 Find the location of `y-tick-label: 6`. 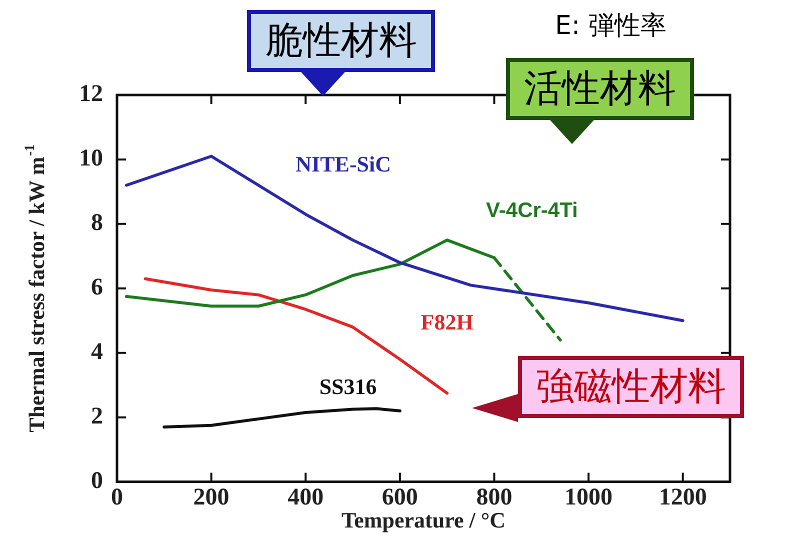

y-tick-label: 6 is located at coordinates (97, 287).